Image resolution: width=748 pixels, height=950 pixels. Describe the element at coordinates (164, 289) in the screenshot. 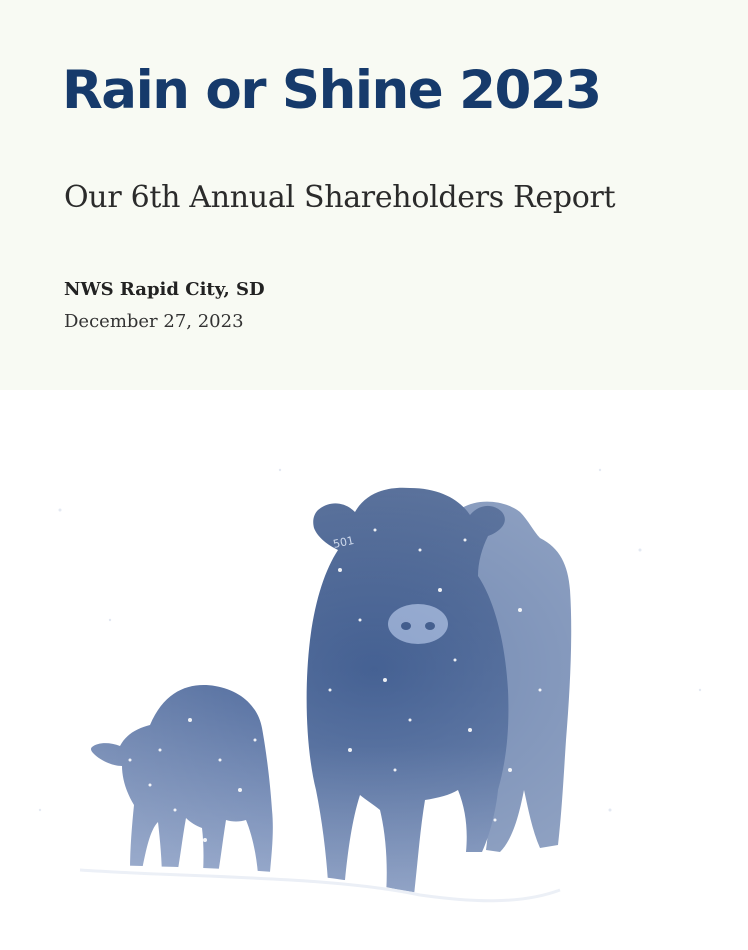

I see `organization-name: NWS Rapid City, SD` at that location.